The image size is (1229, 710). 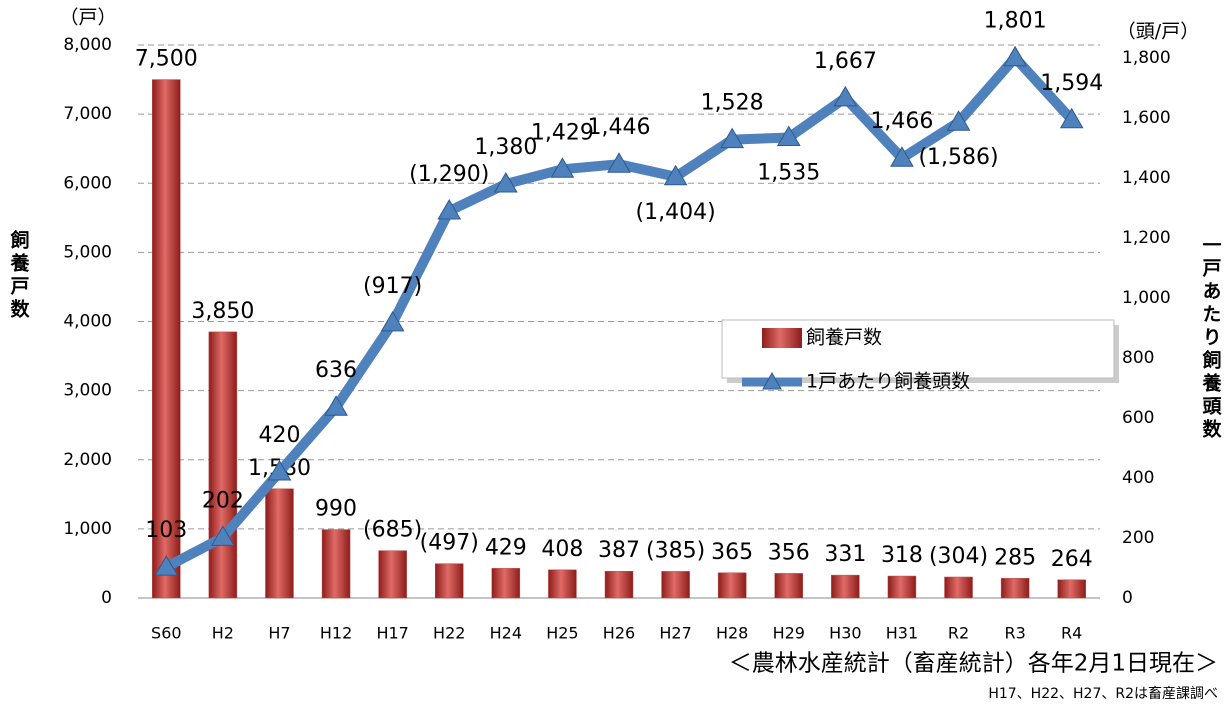 I want to click on x-tick-label: H27, so click(x=675, y=633).